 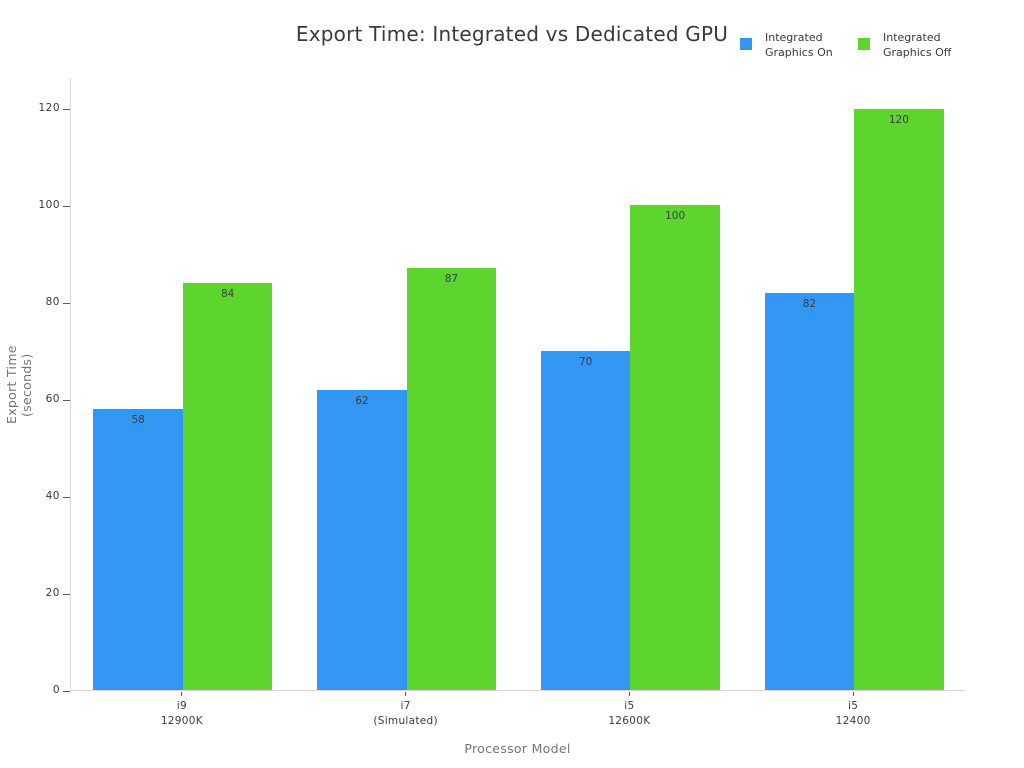 I want to click on bar-series0-group2: 70, so click(x=585, y=520).